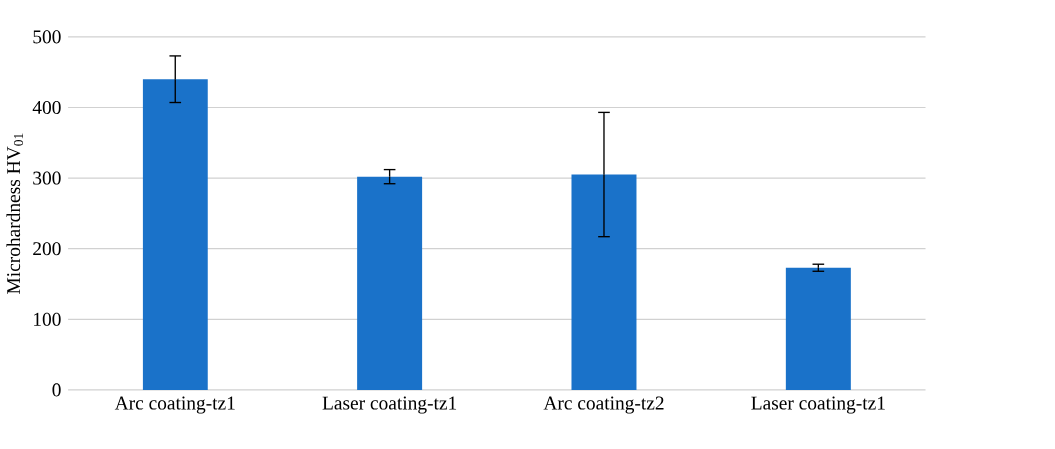 Image resolution: width=1055 pixels, height=449 pixels. Describe the element at coordinates (15, 213) in the screenshot. I see `y-axis-title: Microhardness HV$_{01}$` at that location.